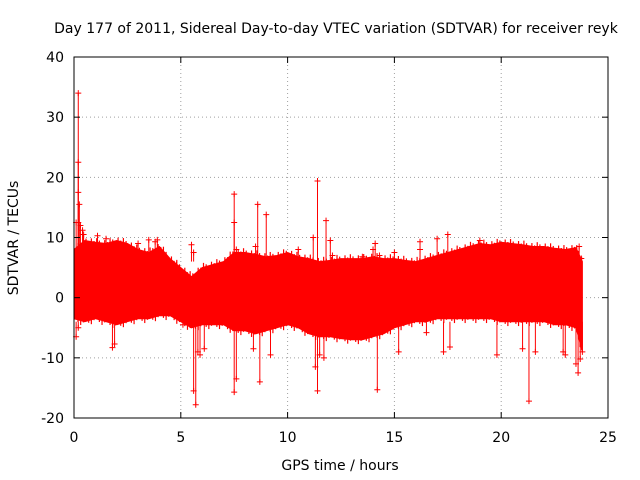  I want to click on x-tick-label: 10, so click(288, 438).